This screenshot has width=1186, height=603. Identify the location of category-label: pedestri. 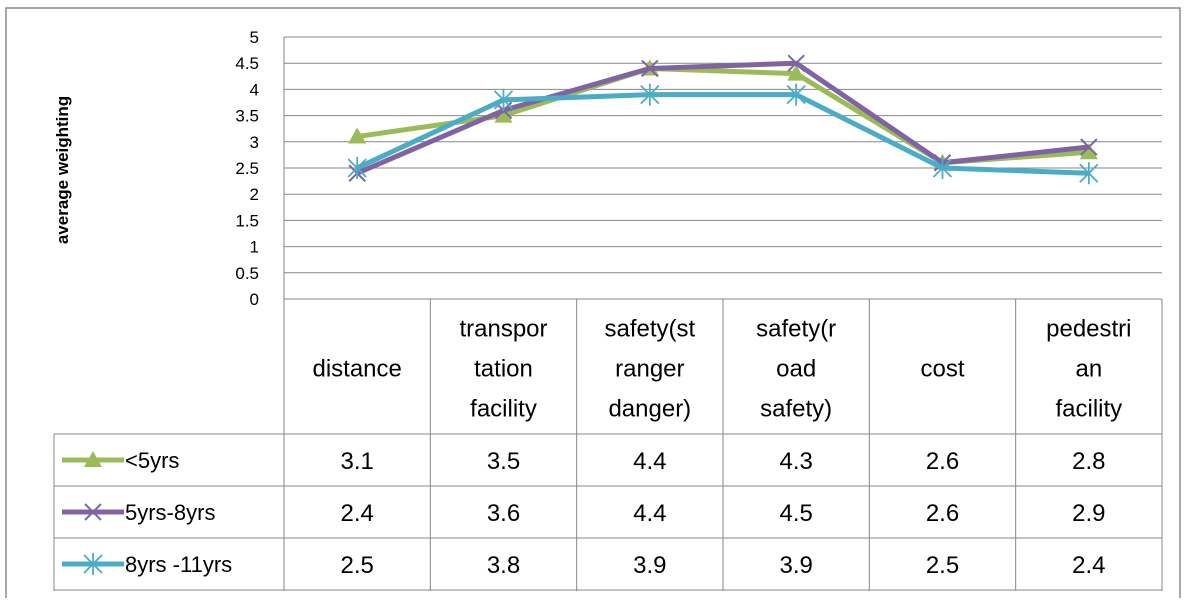
(1088, 329).